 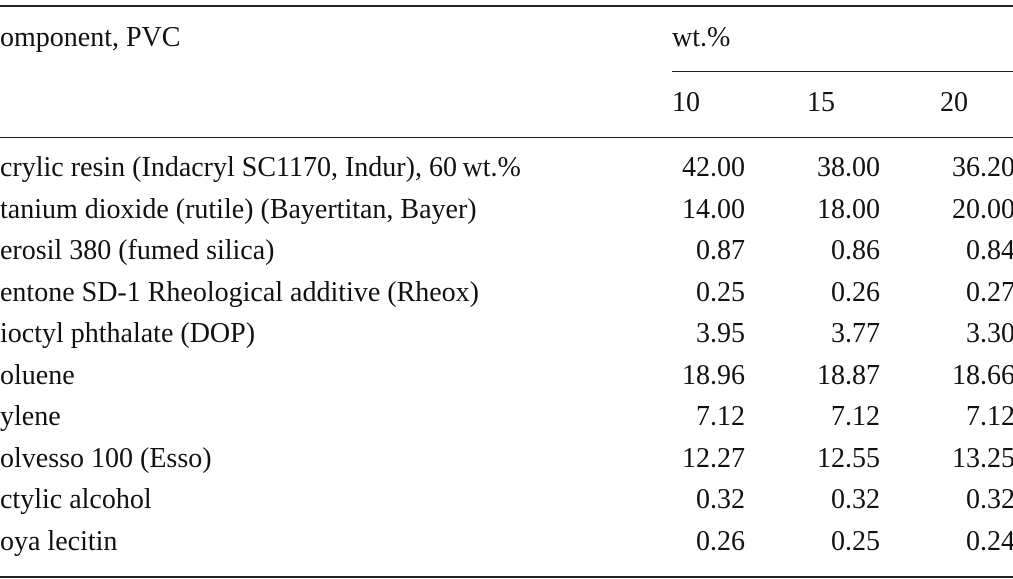 What do you see at coordinates (701, 37) in the screenshot?
I see `column-group-header: wt.%` at bounding box center [701, 37].